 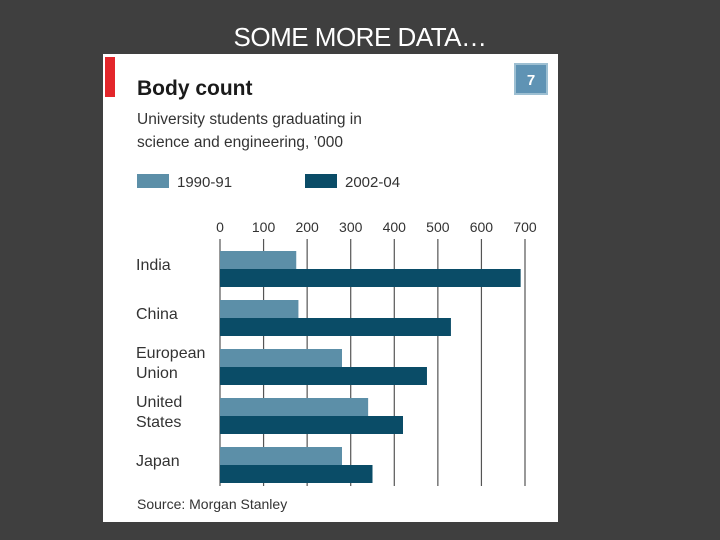 What do you see at coordinates (376, 227) in the screenshot?
I see `x-axis-ticks: 0 100 200 300 400 500 600 700` at bounding box center [376, 227].